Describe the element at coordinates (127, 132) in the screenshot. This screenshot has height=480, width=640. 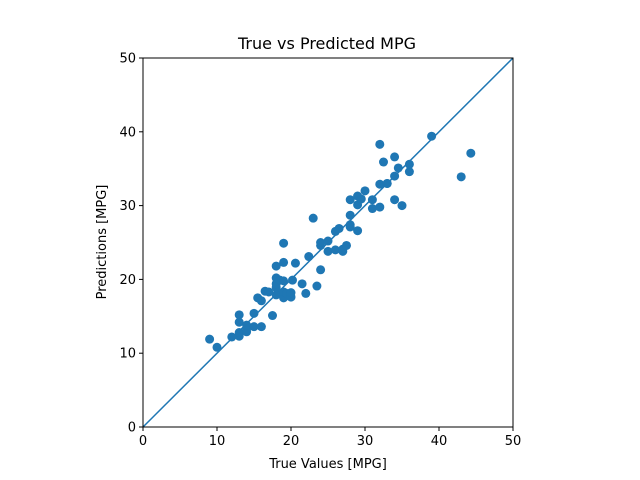
I see `y-tick-label: 40` at that location.